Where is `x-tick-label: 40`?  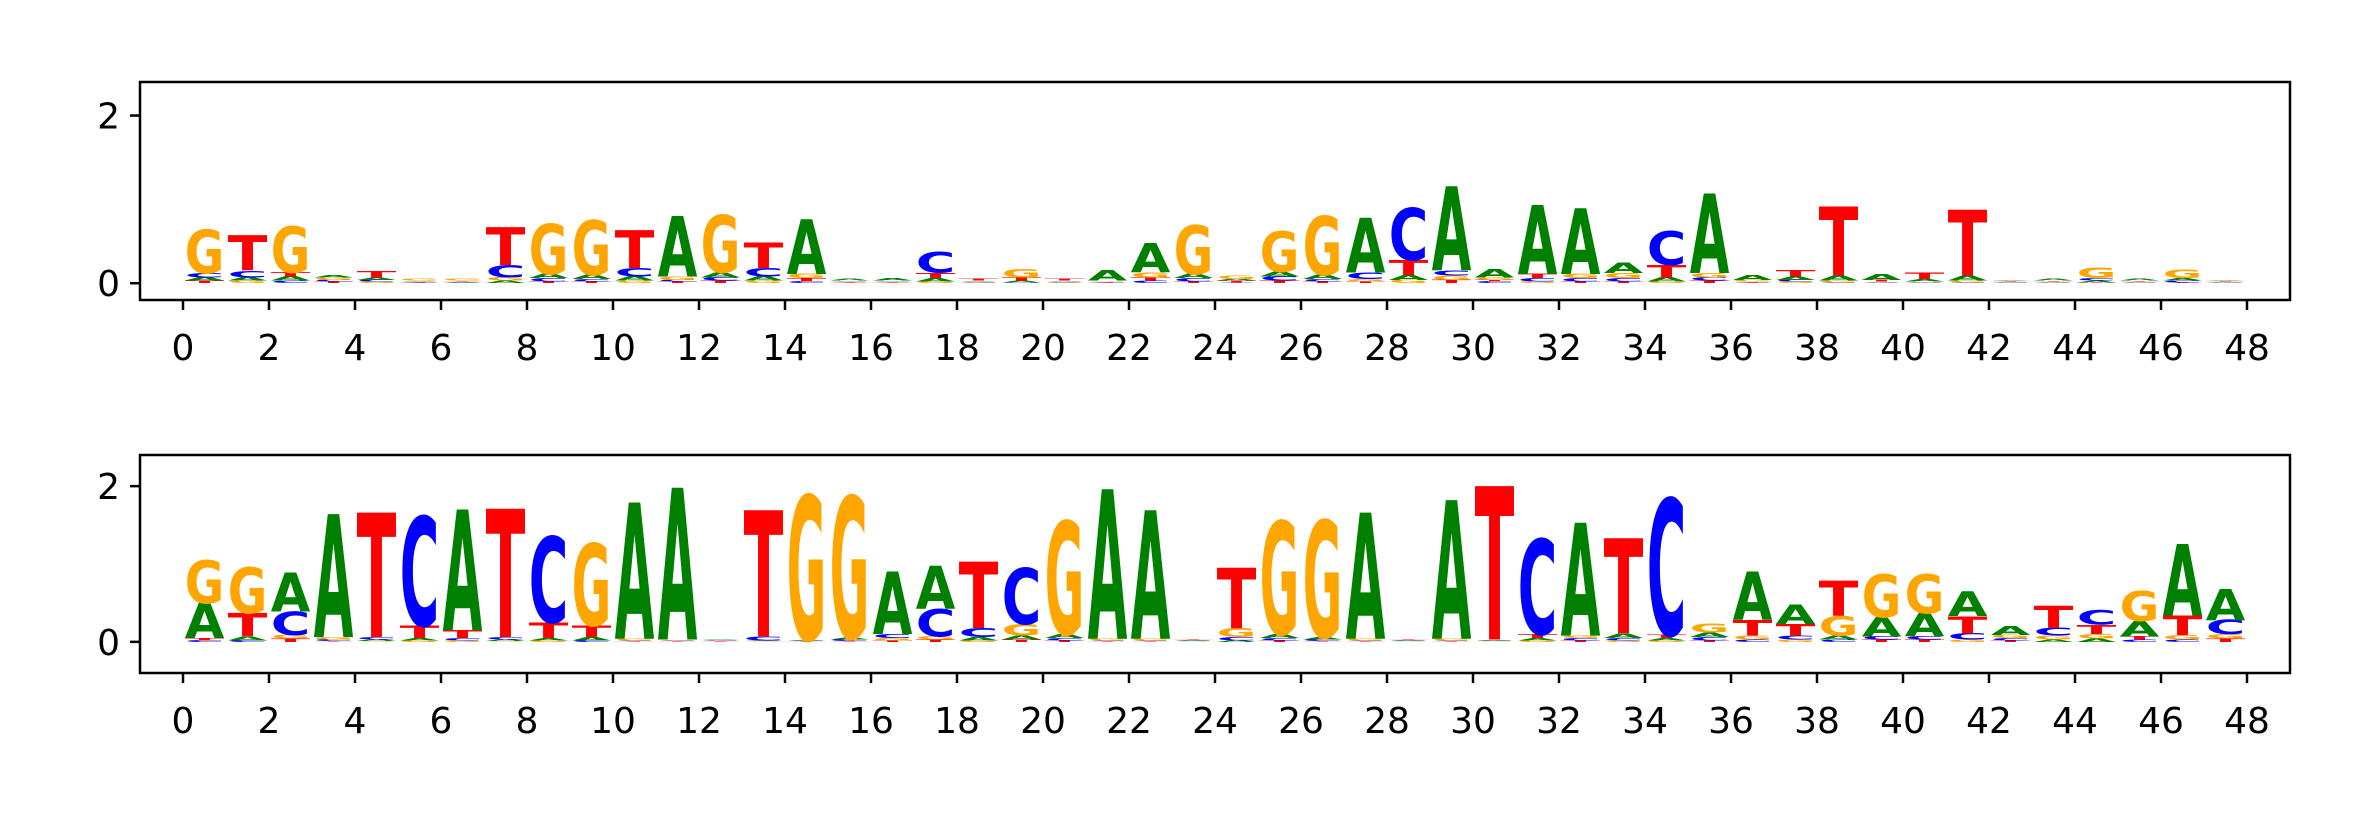
x-tick-label: 40 is located at coordinates (1903, 721).